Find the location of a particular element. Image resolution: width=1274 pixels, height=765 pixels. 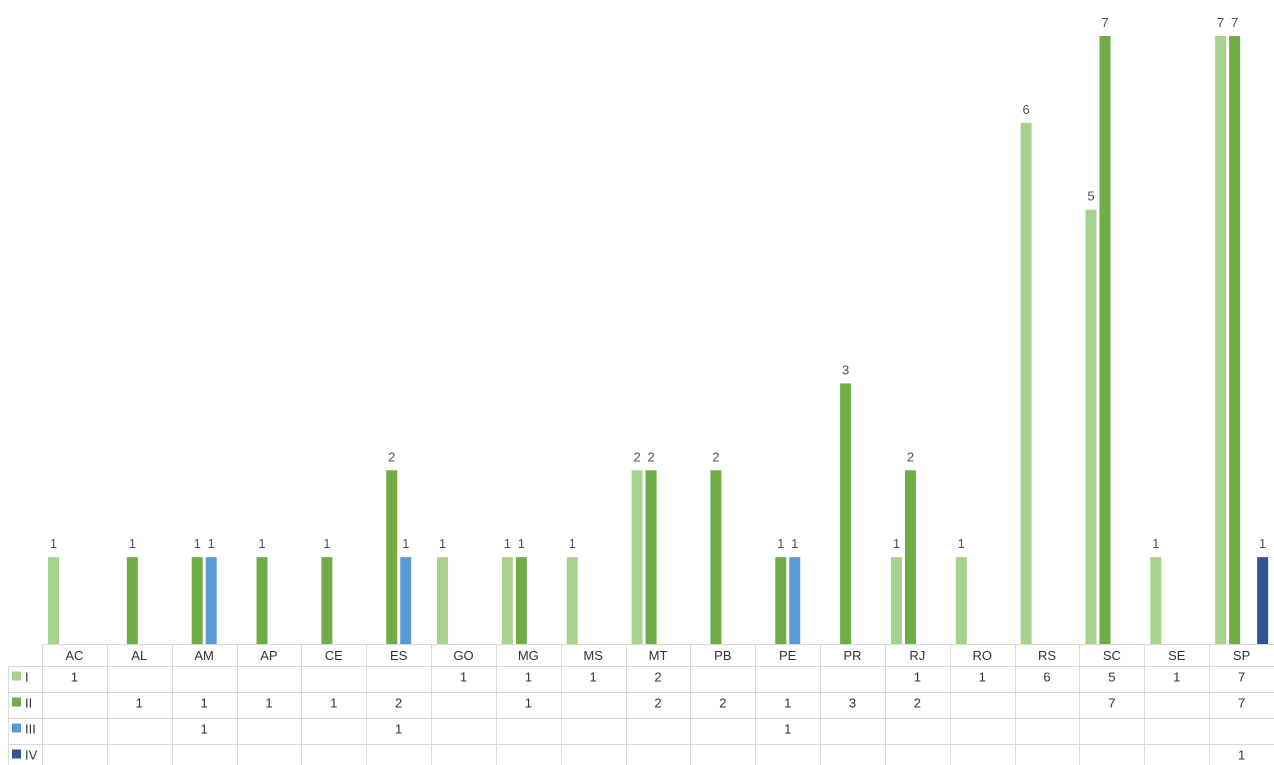

category-label-go: GO is located at coordinates (463, 655).